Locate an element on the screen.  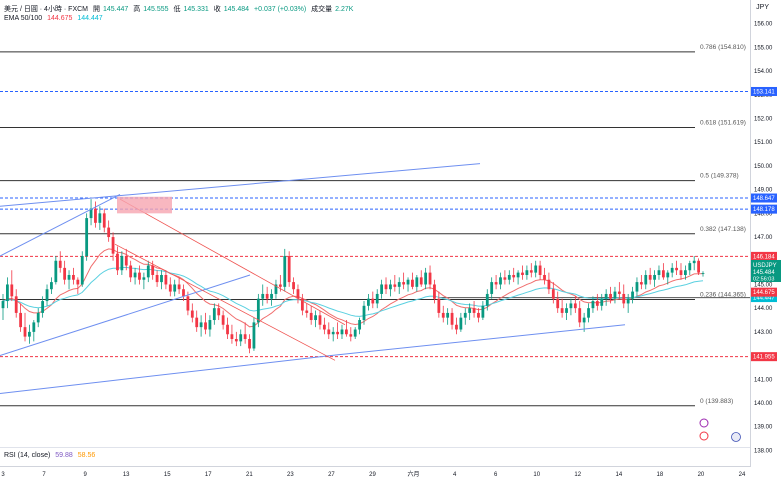
trendline-base is located at coordinates (165, 375).